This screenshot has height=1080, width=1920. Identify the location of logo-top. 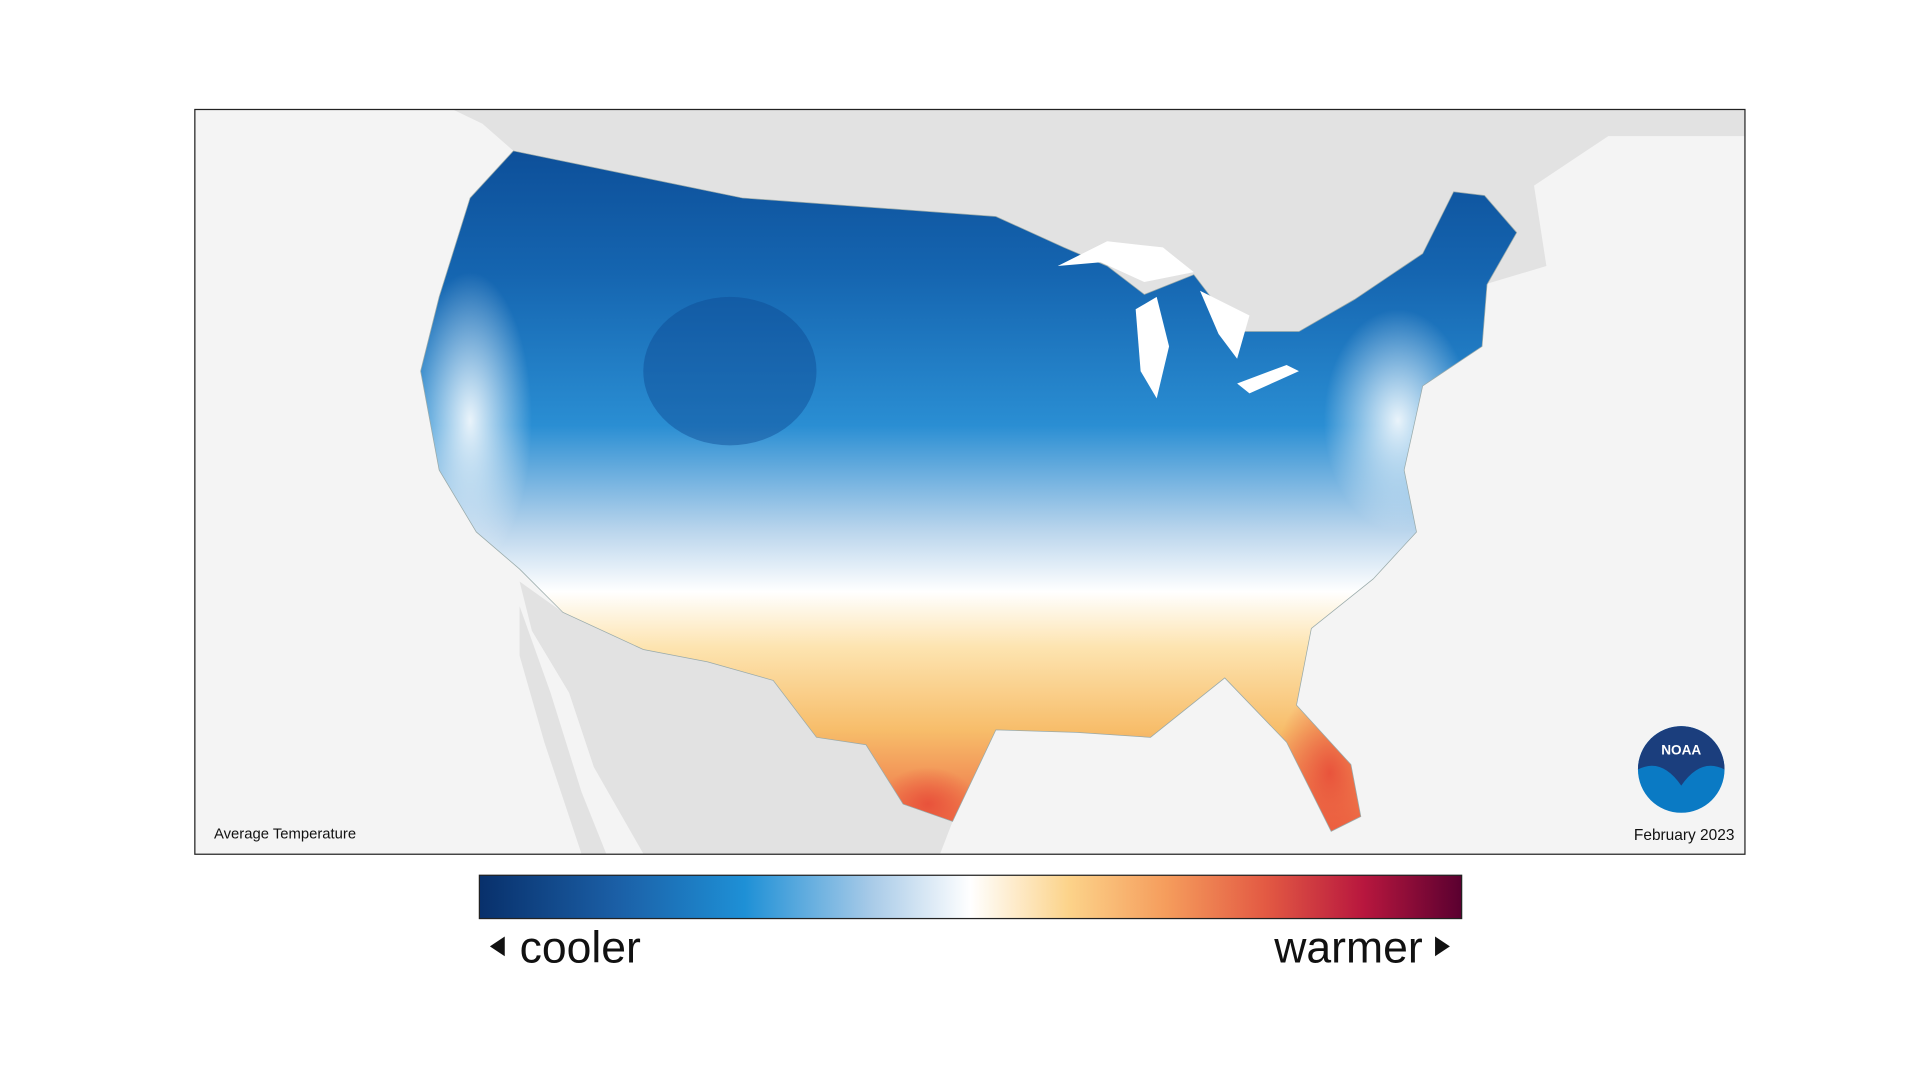
(1681, 756).